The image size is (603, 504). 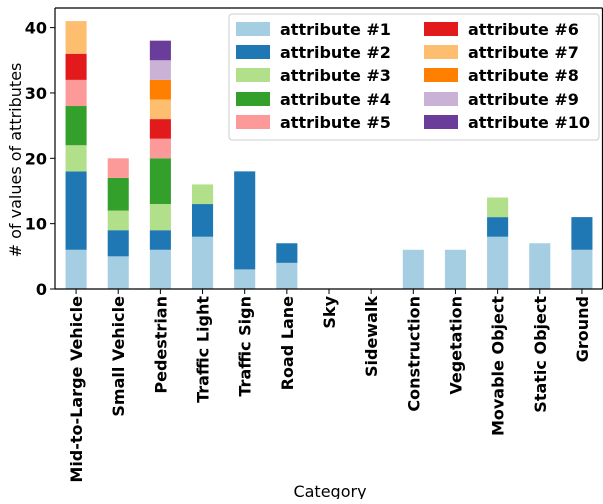 I want to click on y-tick-label: 40, so click(x=36, y=28).